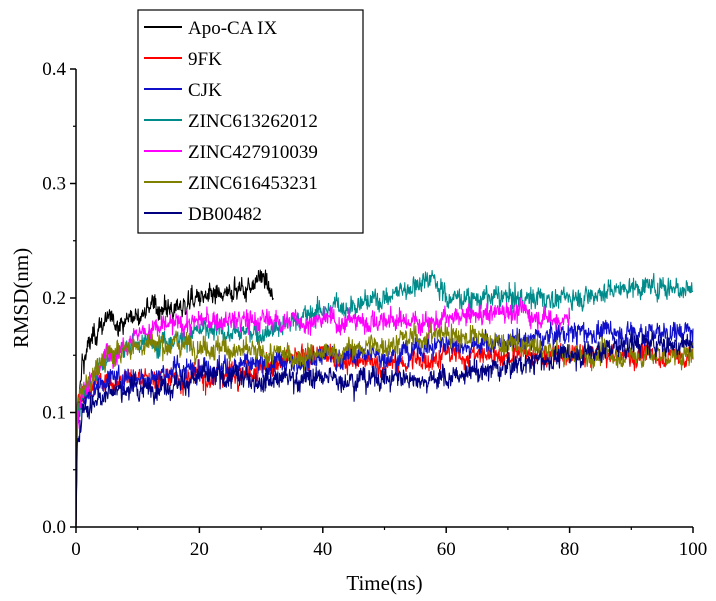 Image resolution: width=716 pixels, height=601 pixels. What do you see at coordinates (76, 549) in the screenshot?
I see `x-tick-label-0: 0` at bounding box center [76, 549].